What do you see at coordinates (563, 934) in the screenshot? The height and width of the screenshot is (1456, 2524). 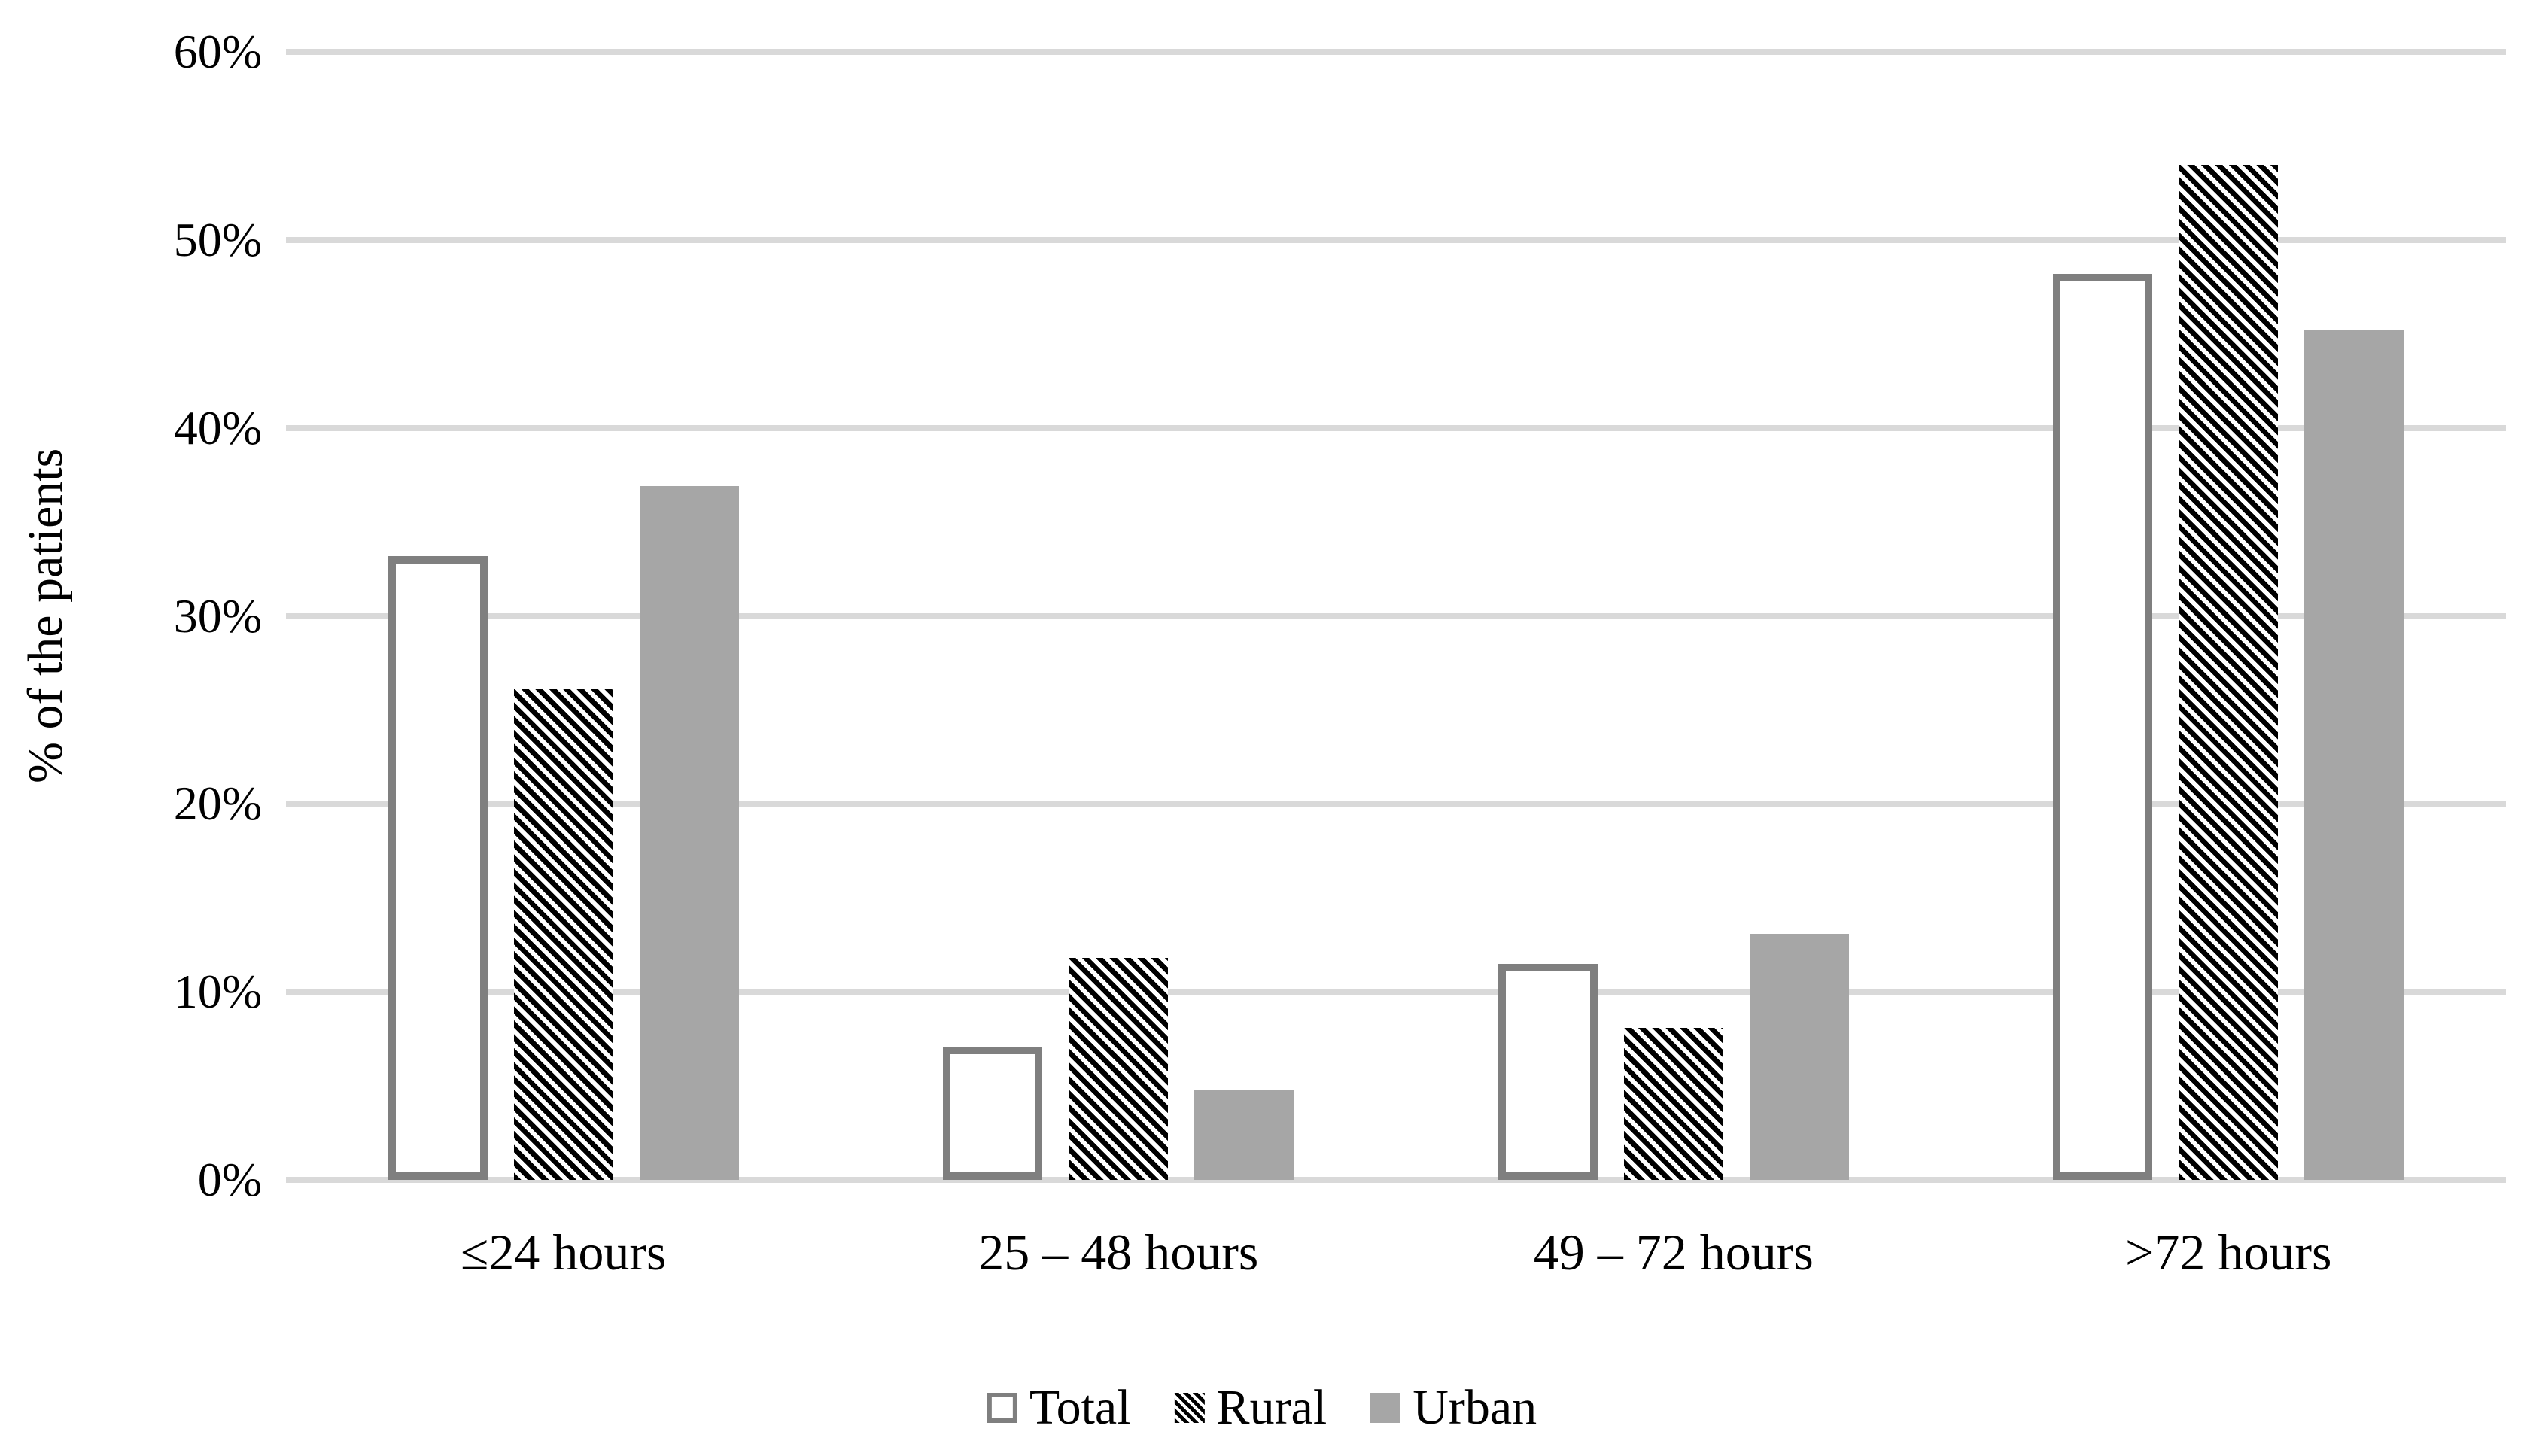 I see `bar-rural-24-hours` at bounding box center [563, 934].